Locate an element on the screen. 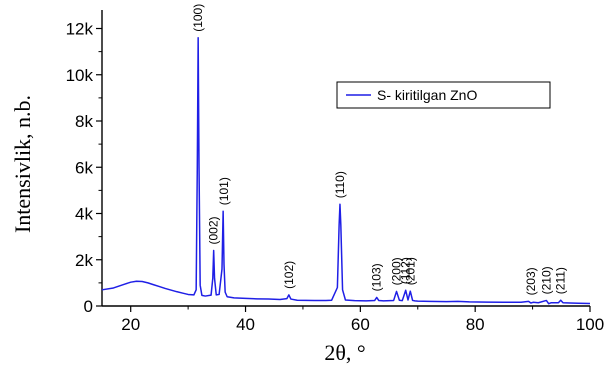  legend-box is located at coordinates (443, 95).